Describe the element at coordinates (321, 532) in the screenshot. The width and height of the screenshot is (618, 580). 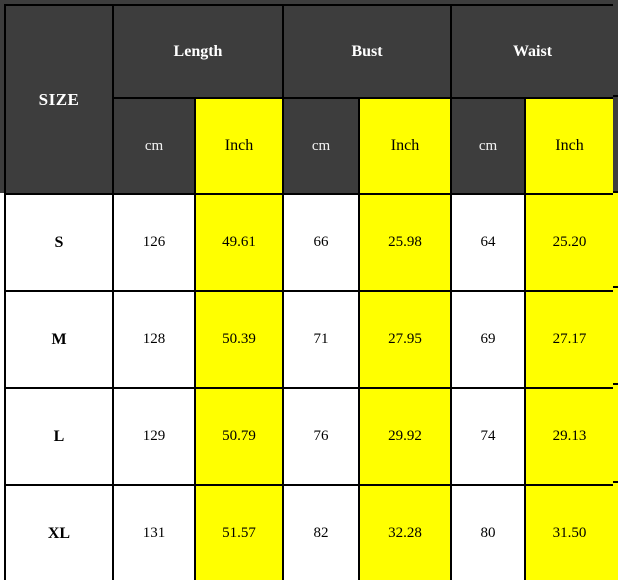
I see `cm-value-cell: 82` at that location.